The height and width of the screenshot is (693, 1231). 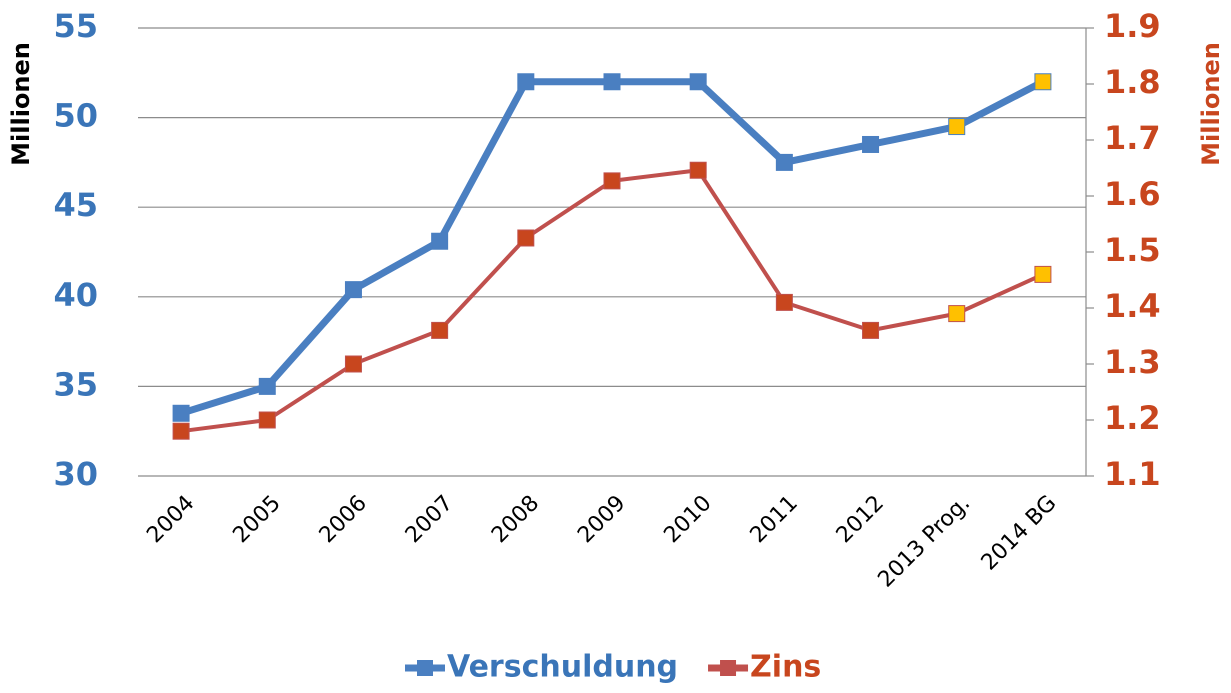 What do you see at coordinates (785, 667) in the screenshot?
I see `legend-label: Zins` at bounding box center [785, 667].